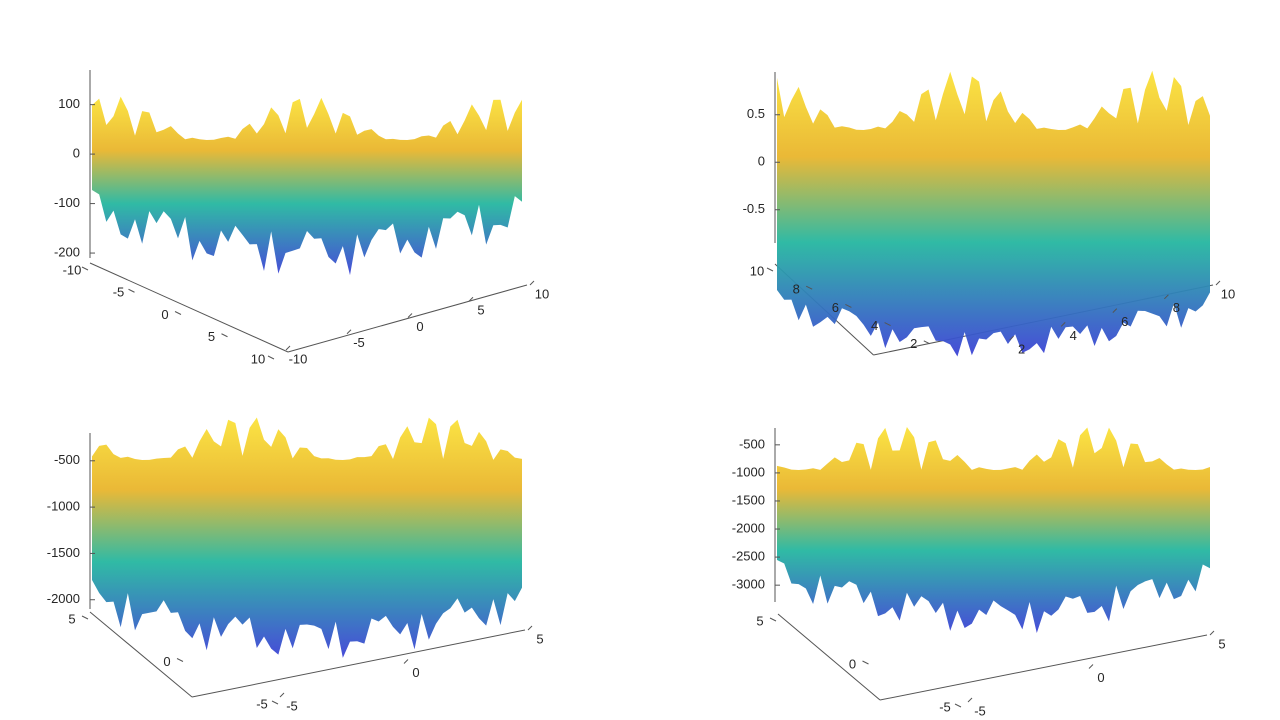 This screenshot has width=1280, height=720. I want to click on x-tick-label: 6, so click(1124, 321).